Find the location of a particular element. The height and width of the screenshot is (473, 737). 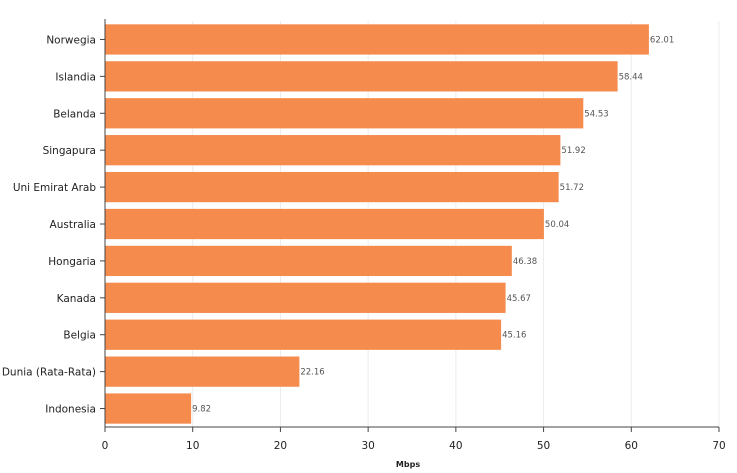

data-label: 58.44 is located at coordinates (631, 77).